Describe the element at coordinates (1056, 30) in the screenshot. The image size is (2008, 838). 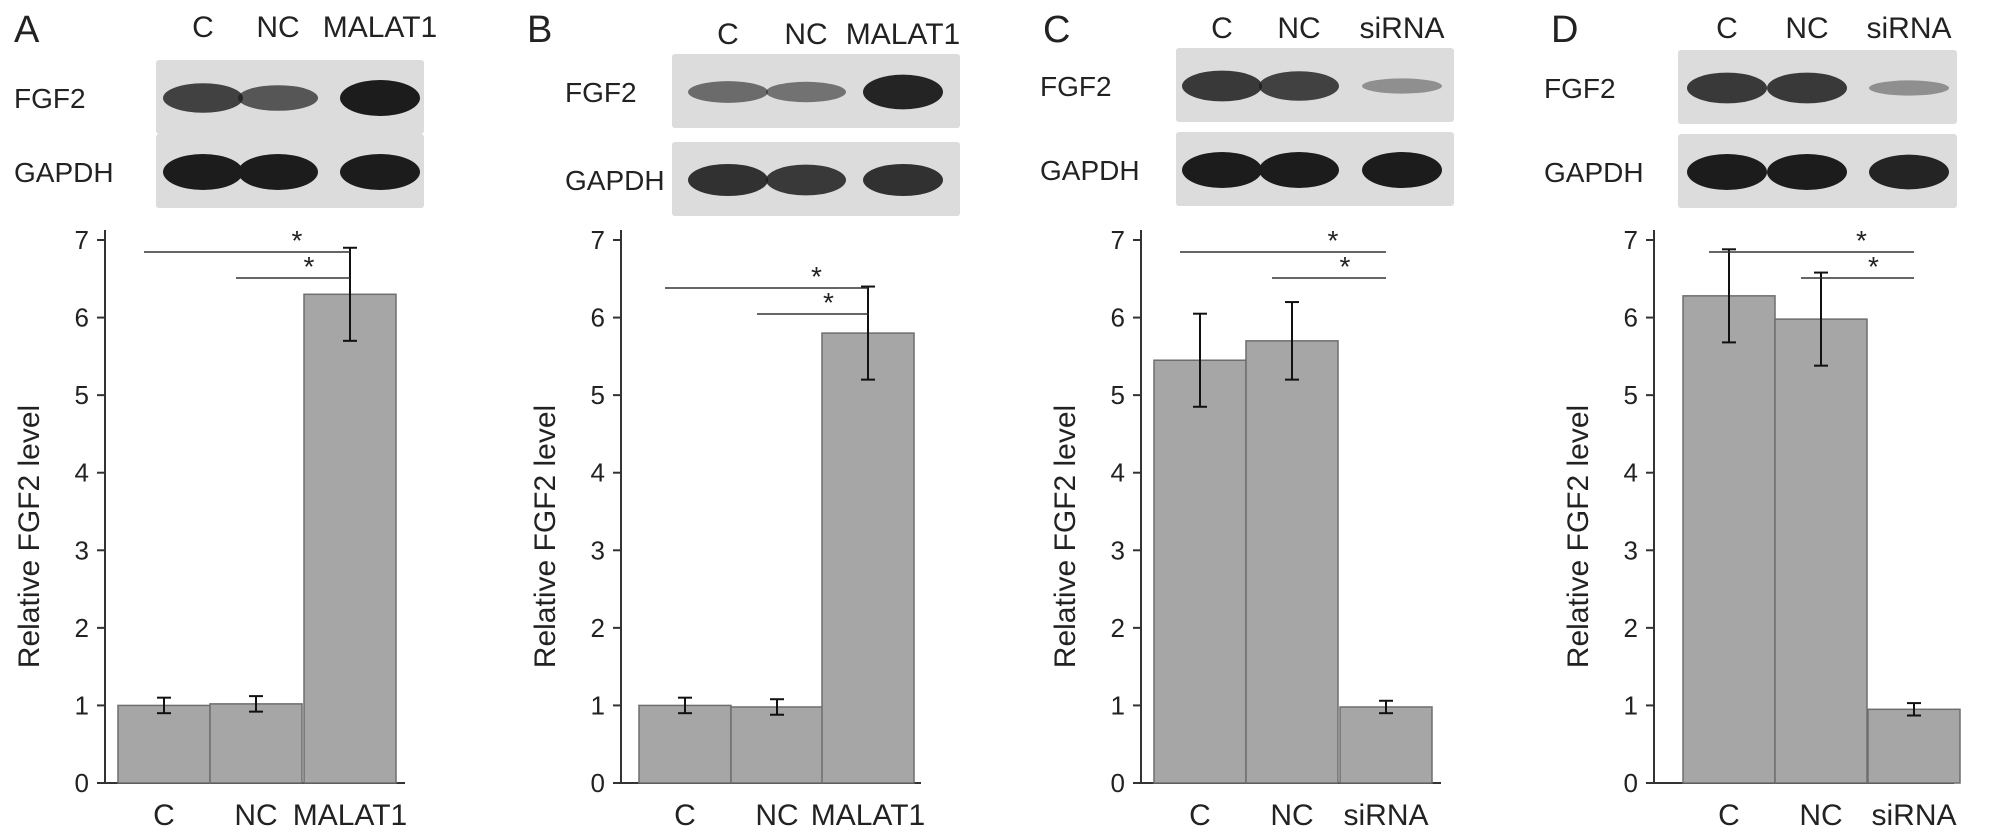
I see `panel-letter: C` at that location.